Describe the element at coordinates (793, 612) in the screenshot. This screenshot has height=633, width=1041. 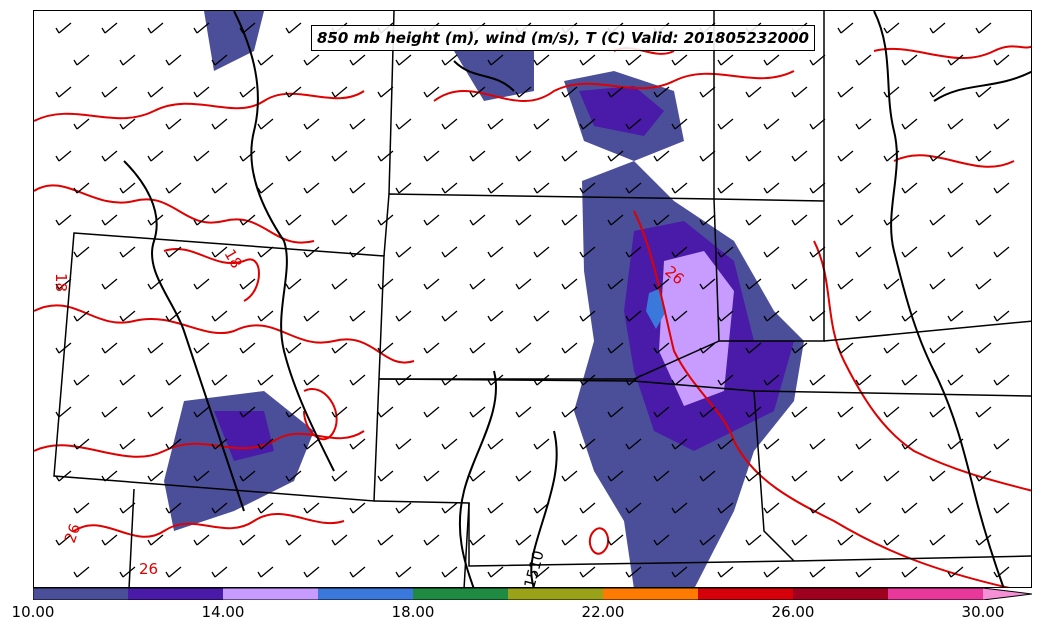
I see `colorbar-tick-label: 26.00` at that location.